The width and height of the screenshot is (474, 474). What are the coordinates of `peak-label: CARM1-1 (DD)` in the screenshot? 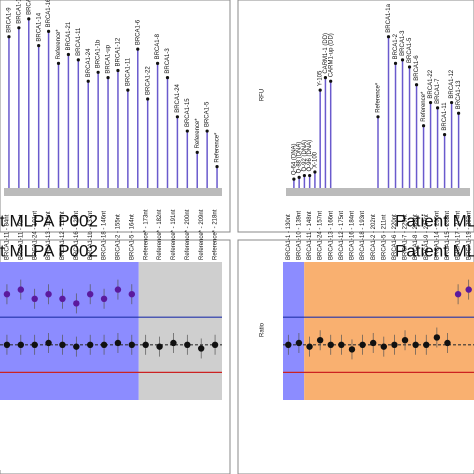 It's located at (326, 53).